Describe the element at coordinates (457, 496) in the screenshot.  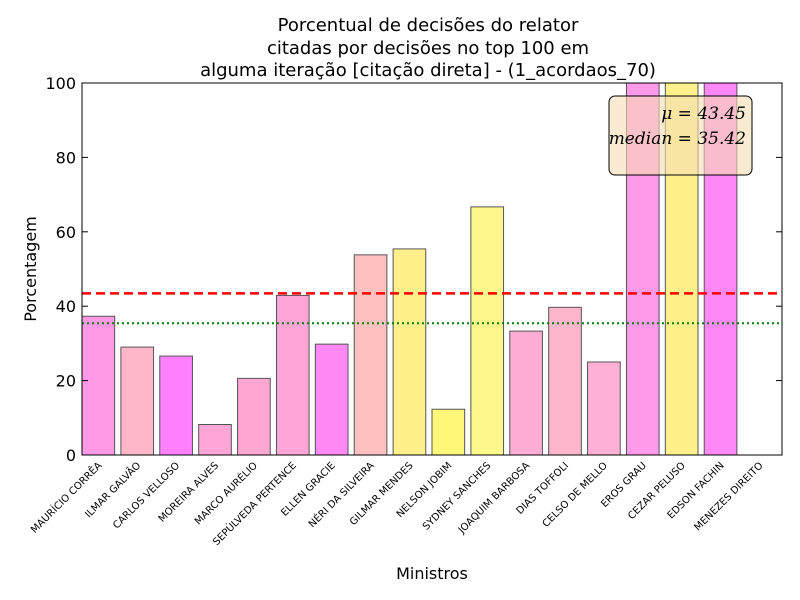
I see `x-tick-label-11: SYDNEY SANCHES` at that location.